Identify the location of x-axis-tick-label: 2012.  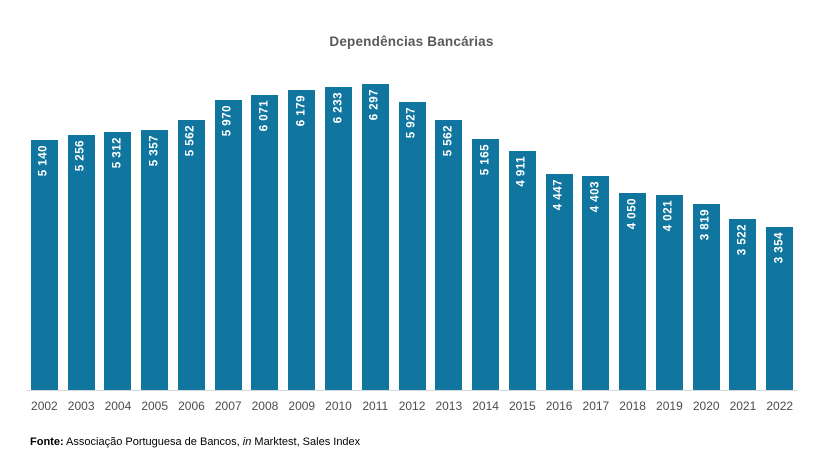
(412, 406).